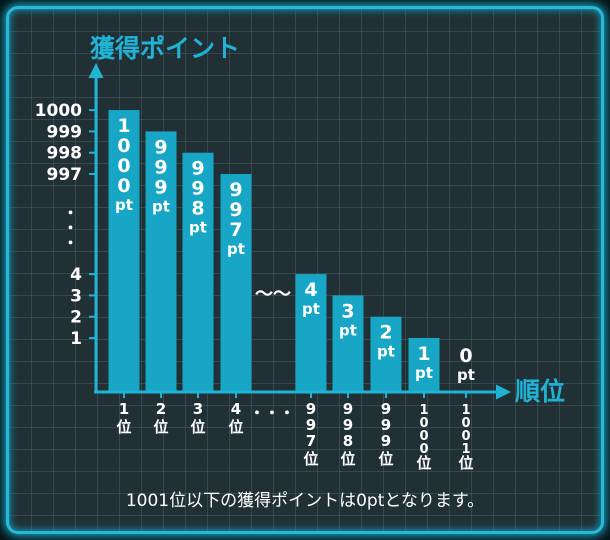 Image resolution: width=610 pixels, height=540 pixels. What do you see at coordinates (65, 132) in the screenshot?
I see `y-tick-label: 999` at bounding box center [65, 132].